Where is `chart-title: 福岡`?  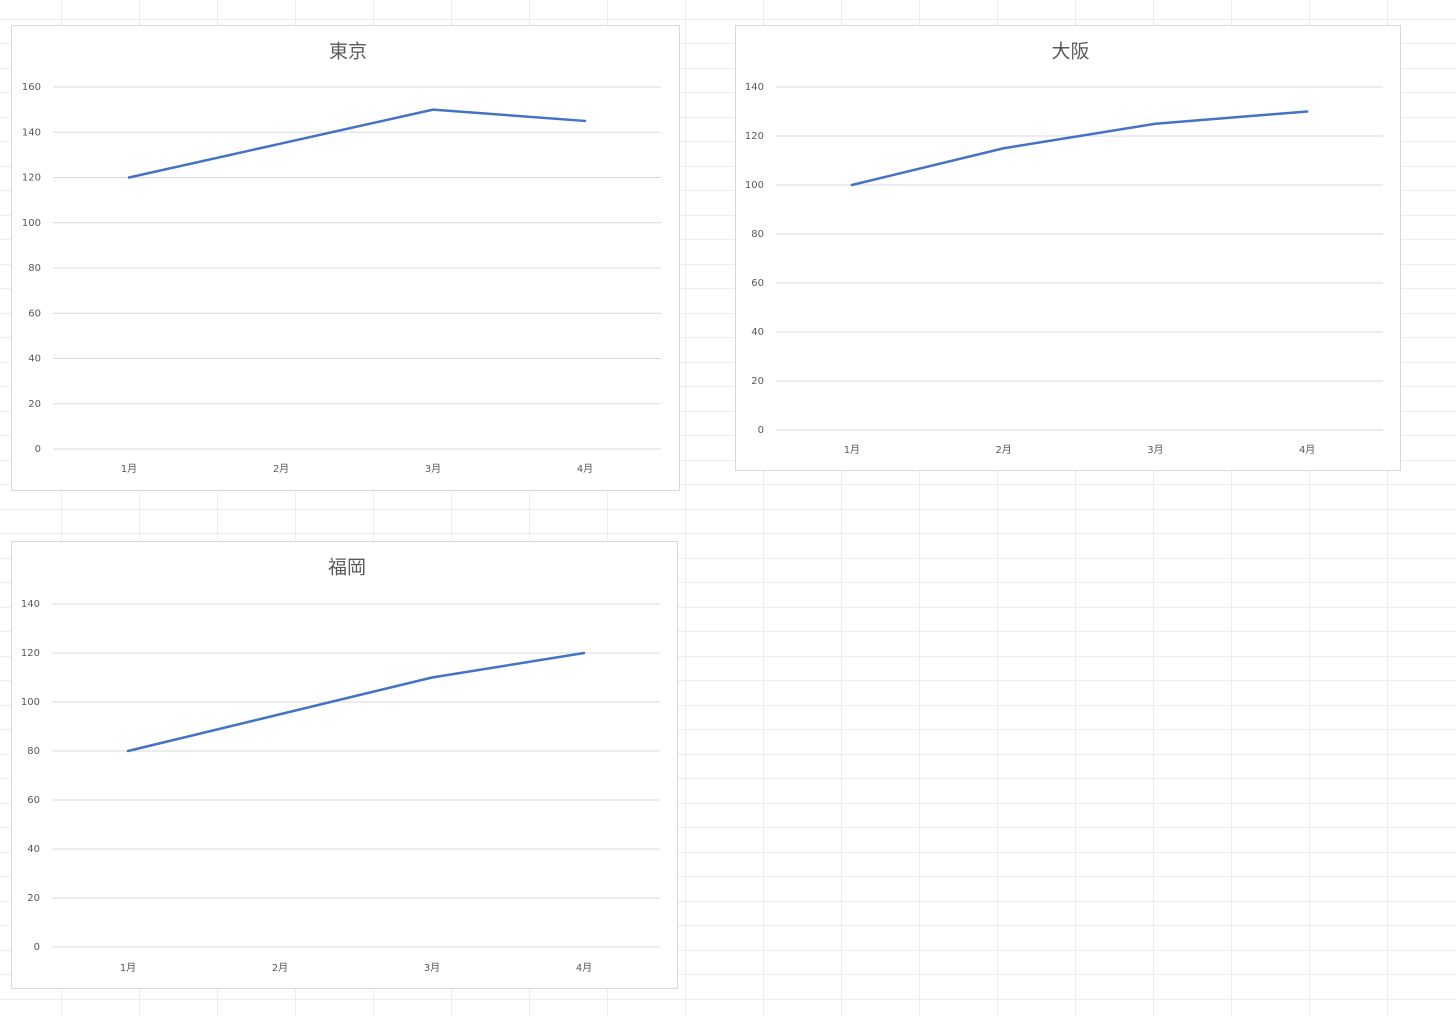 chart-title: 福岡 is located at coordinates (347, 568).